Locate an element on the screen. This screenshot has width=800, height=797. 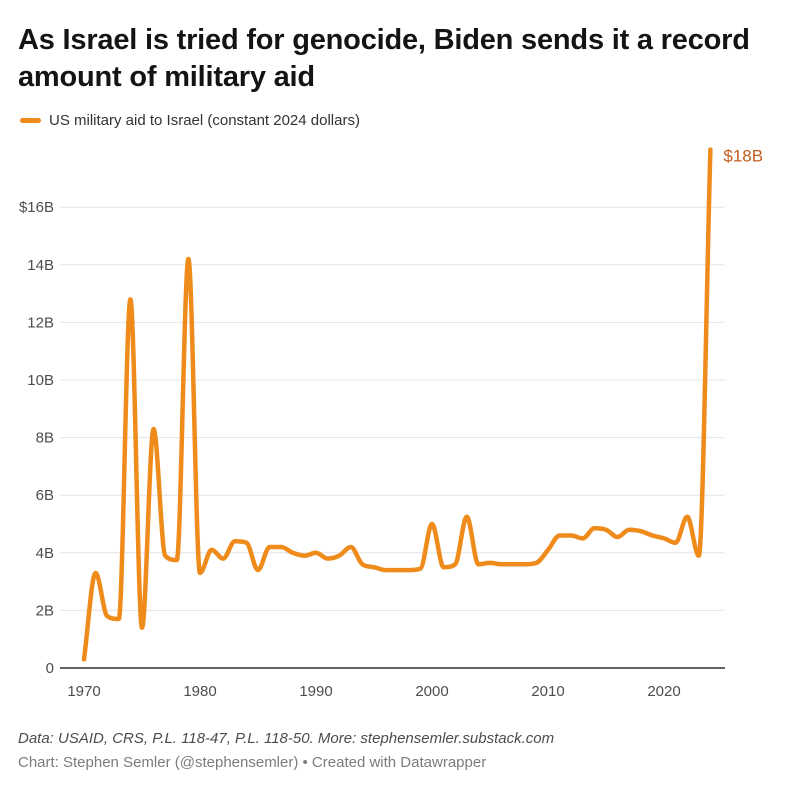
y-axis-tick-label: $16B is located at coordinates (36, 207).